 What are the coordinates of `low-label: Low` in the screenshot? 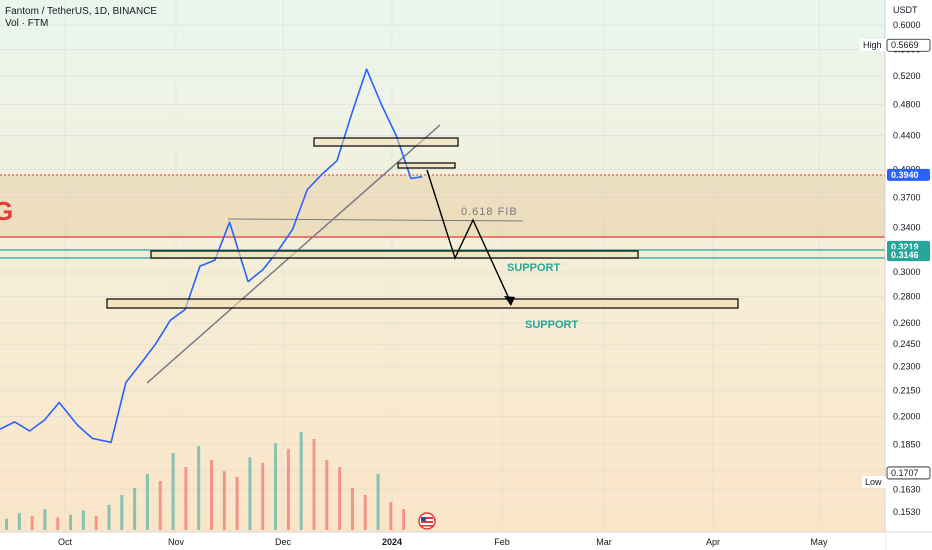 It's located at (873, 482).